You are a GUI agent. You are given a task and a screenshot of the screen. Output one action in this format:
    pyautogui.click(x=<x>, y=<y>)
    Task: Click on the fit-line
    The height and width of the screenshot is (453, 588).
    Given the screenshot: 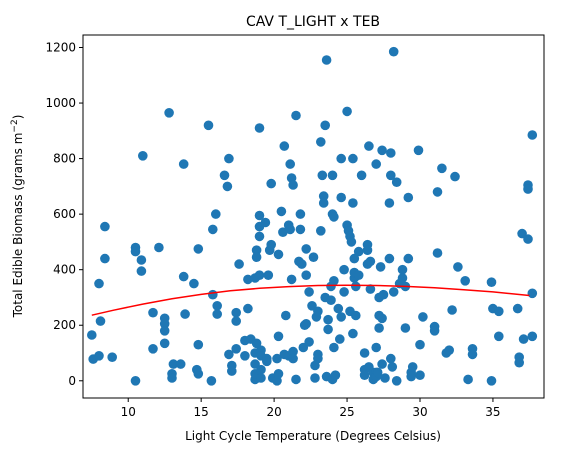 What is the action you would take?
    pyautogui.click(x=310, y=300)
    